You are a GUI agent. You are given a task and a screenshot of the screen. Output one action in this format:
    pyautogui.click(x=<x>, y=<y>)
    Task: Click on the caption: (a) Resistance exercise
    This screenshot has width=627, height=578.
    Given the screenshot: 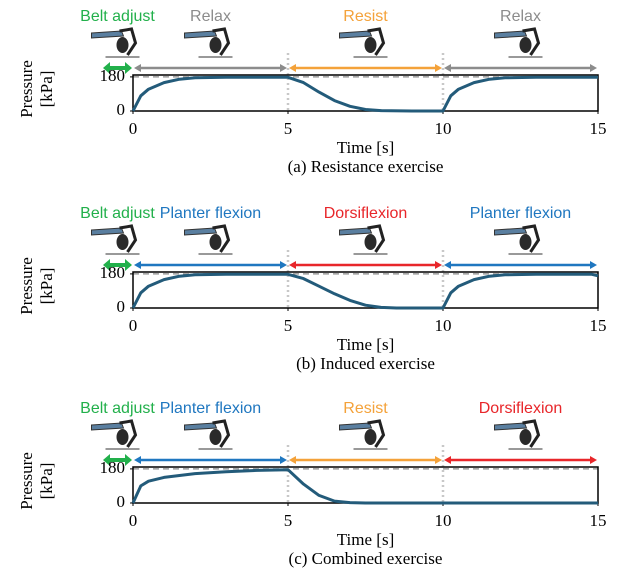 What is the action you would take?
    pyautogui.click(x=366, y=166)
    